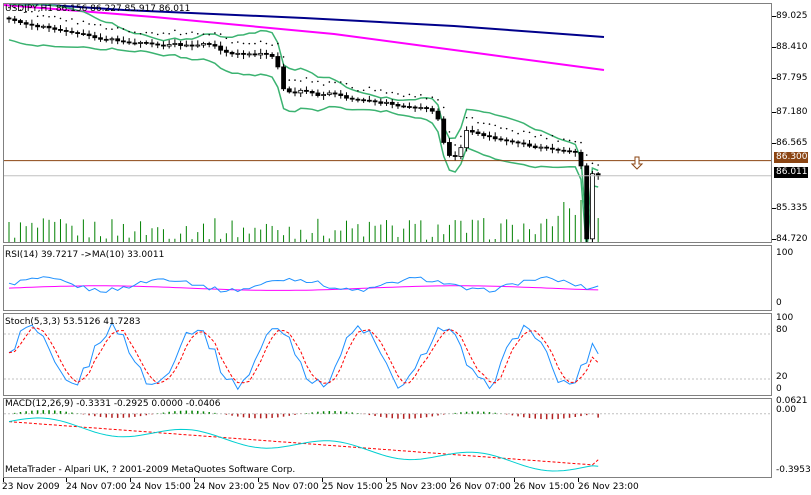 The width and height of the screenshot is (811, 495). What do you see at coordinates (303, 288) in the screenshot?
I see `rsi-ma-line` at bounding box center [303, 288].